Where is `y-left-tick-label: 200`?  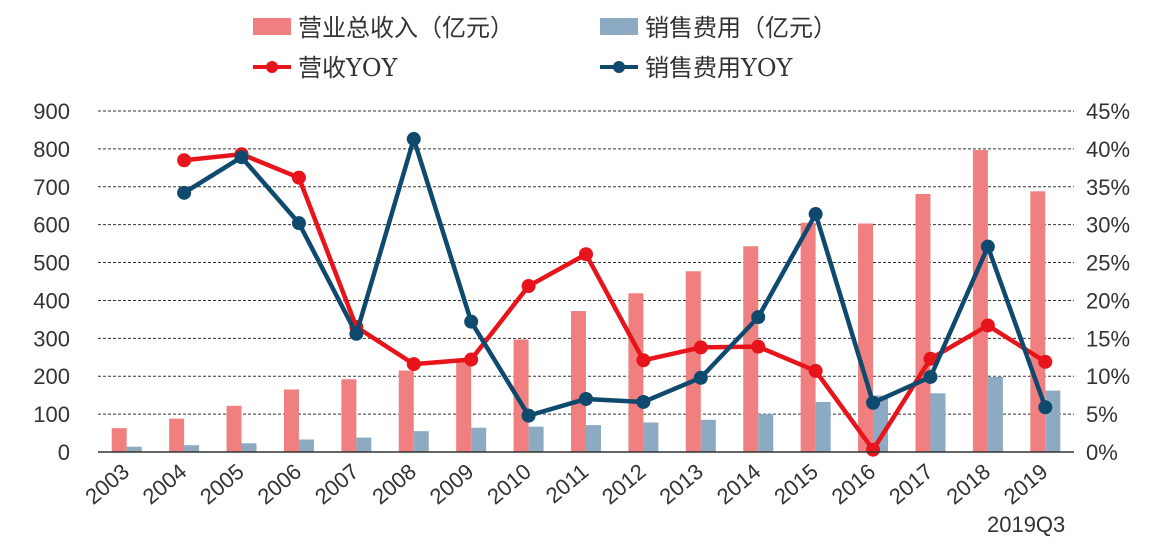 y-left-tick-label: 200 is located at coordinates (51, 376).